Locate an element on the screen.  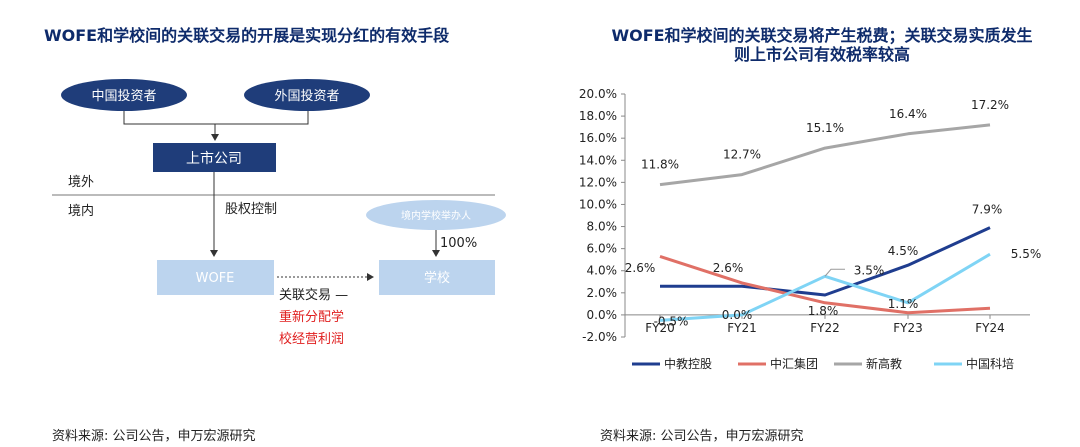
school-label: 学校 is located at coordinates (437, 278).